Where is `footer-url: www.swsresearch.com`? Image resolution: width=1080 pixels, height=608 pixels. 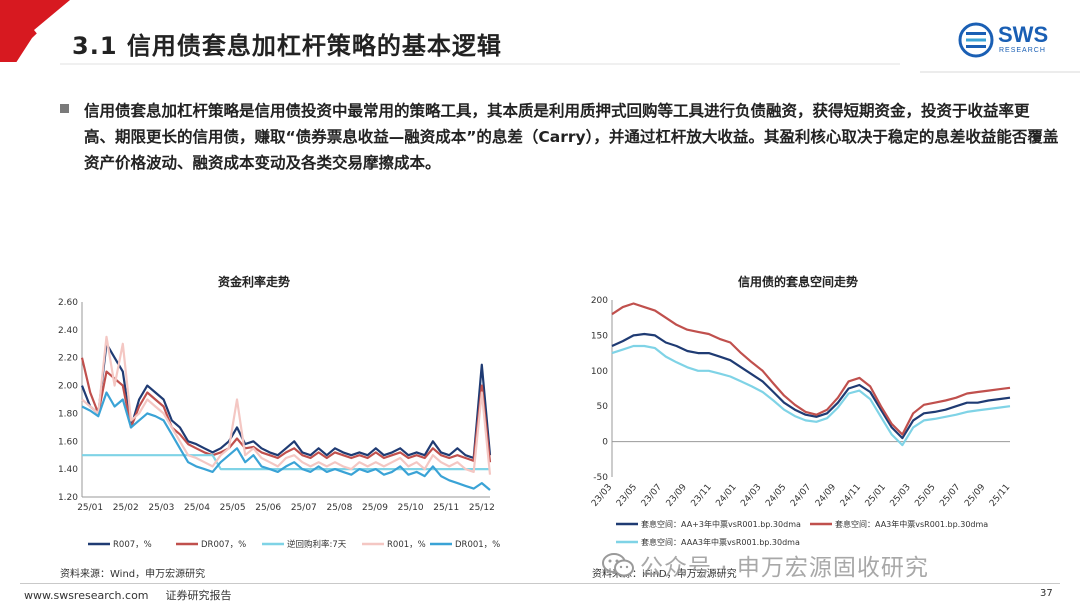
footer-url: www.swsresearch.com is located at coordinates (86, 595).